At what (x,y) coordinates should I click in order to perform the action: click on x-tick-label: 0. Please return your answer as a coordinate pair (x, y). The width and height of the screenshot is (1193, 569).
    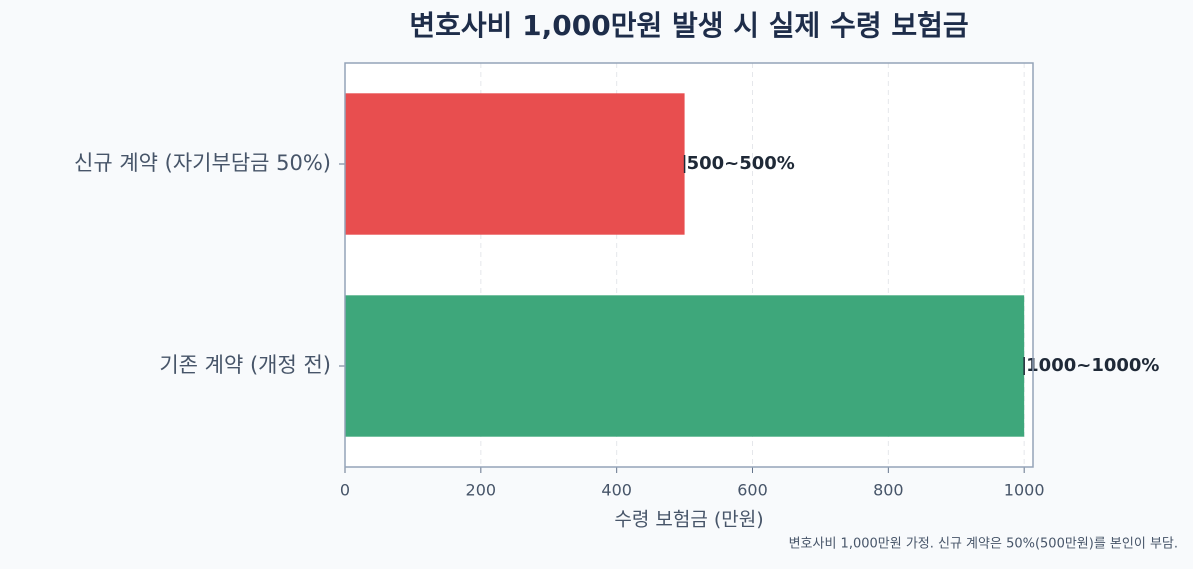
    Looking at the image, I should click on (345, 490).